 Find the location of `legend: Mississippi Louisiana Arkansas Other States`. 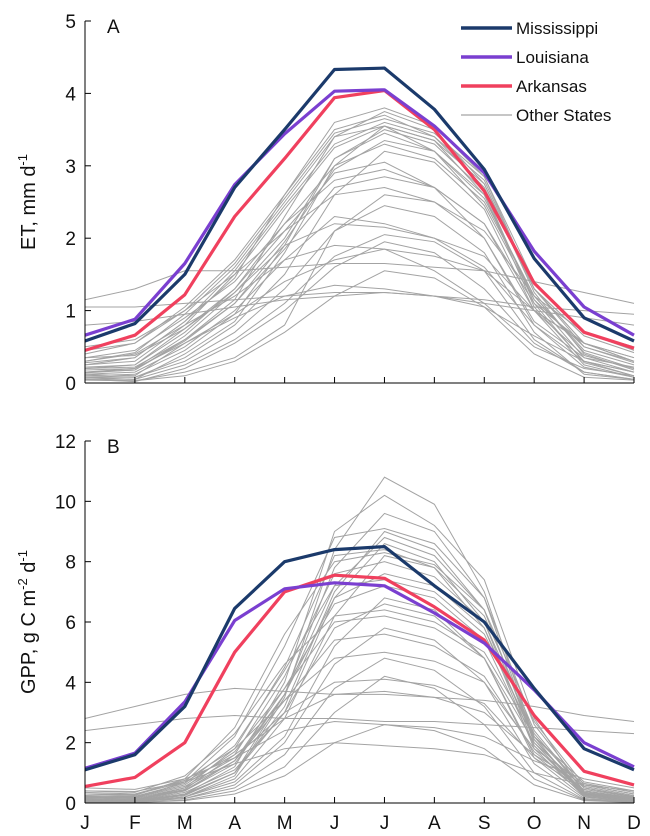

legend: Mississippi Louisiana Arkansas Other States is located at coordinates (536, 72).